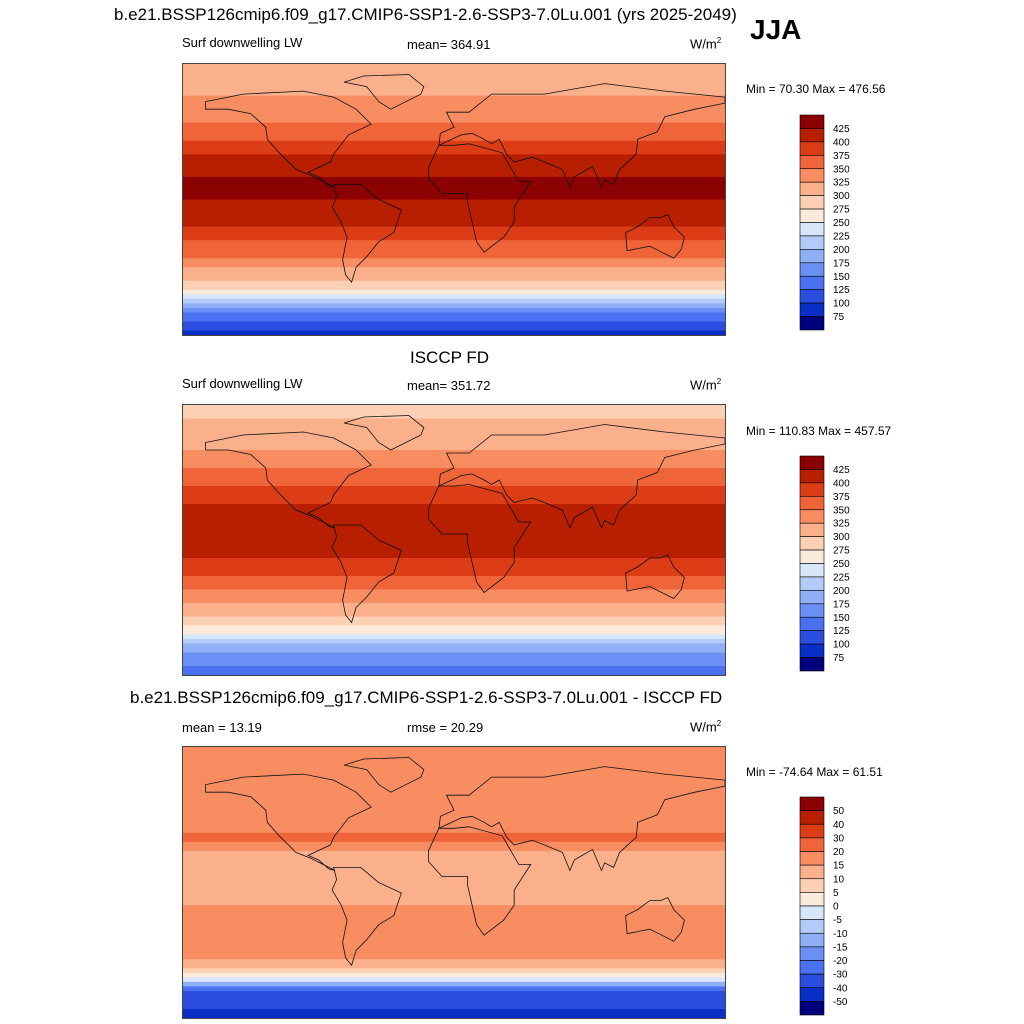 The height and width of the screenshot is (1024, 1024). What do you see at coordinates (841, 537) in the screenshot?
I see `panel2-colorbar-tick-label: 300` at bounding box center [841, 537].